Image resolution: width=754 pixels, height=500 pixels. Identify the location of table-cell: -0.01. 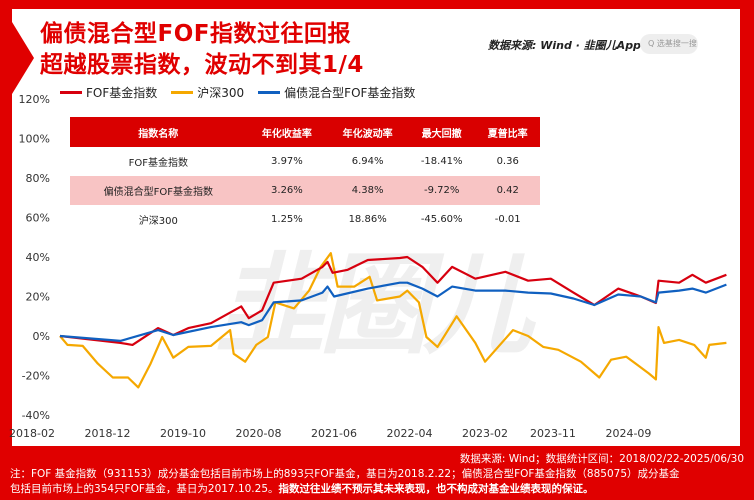
(507, 219).